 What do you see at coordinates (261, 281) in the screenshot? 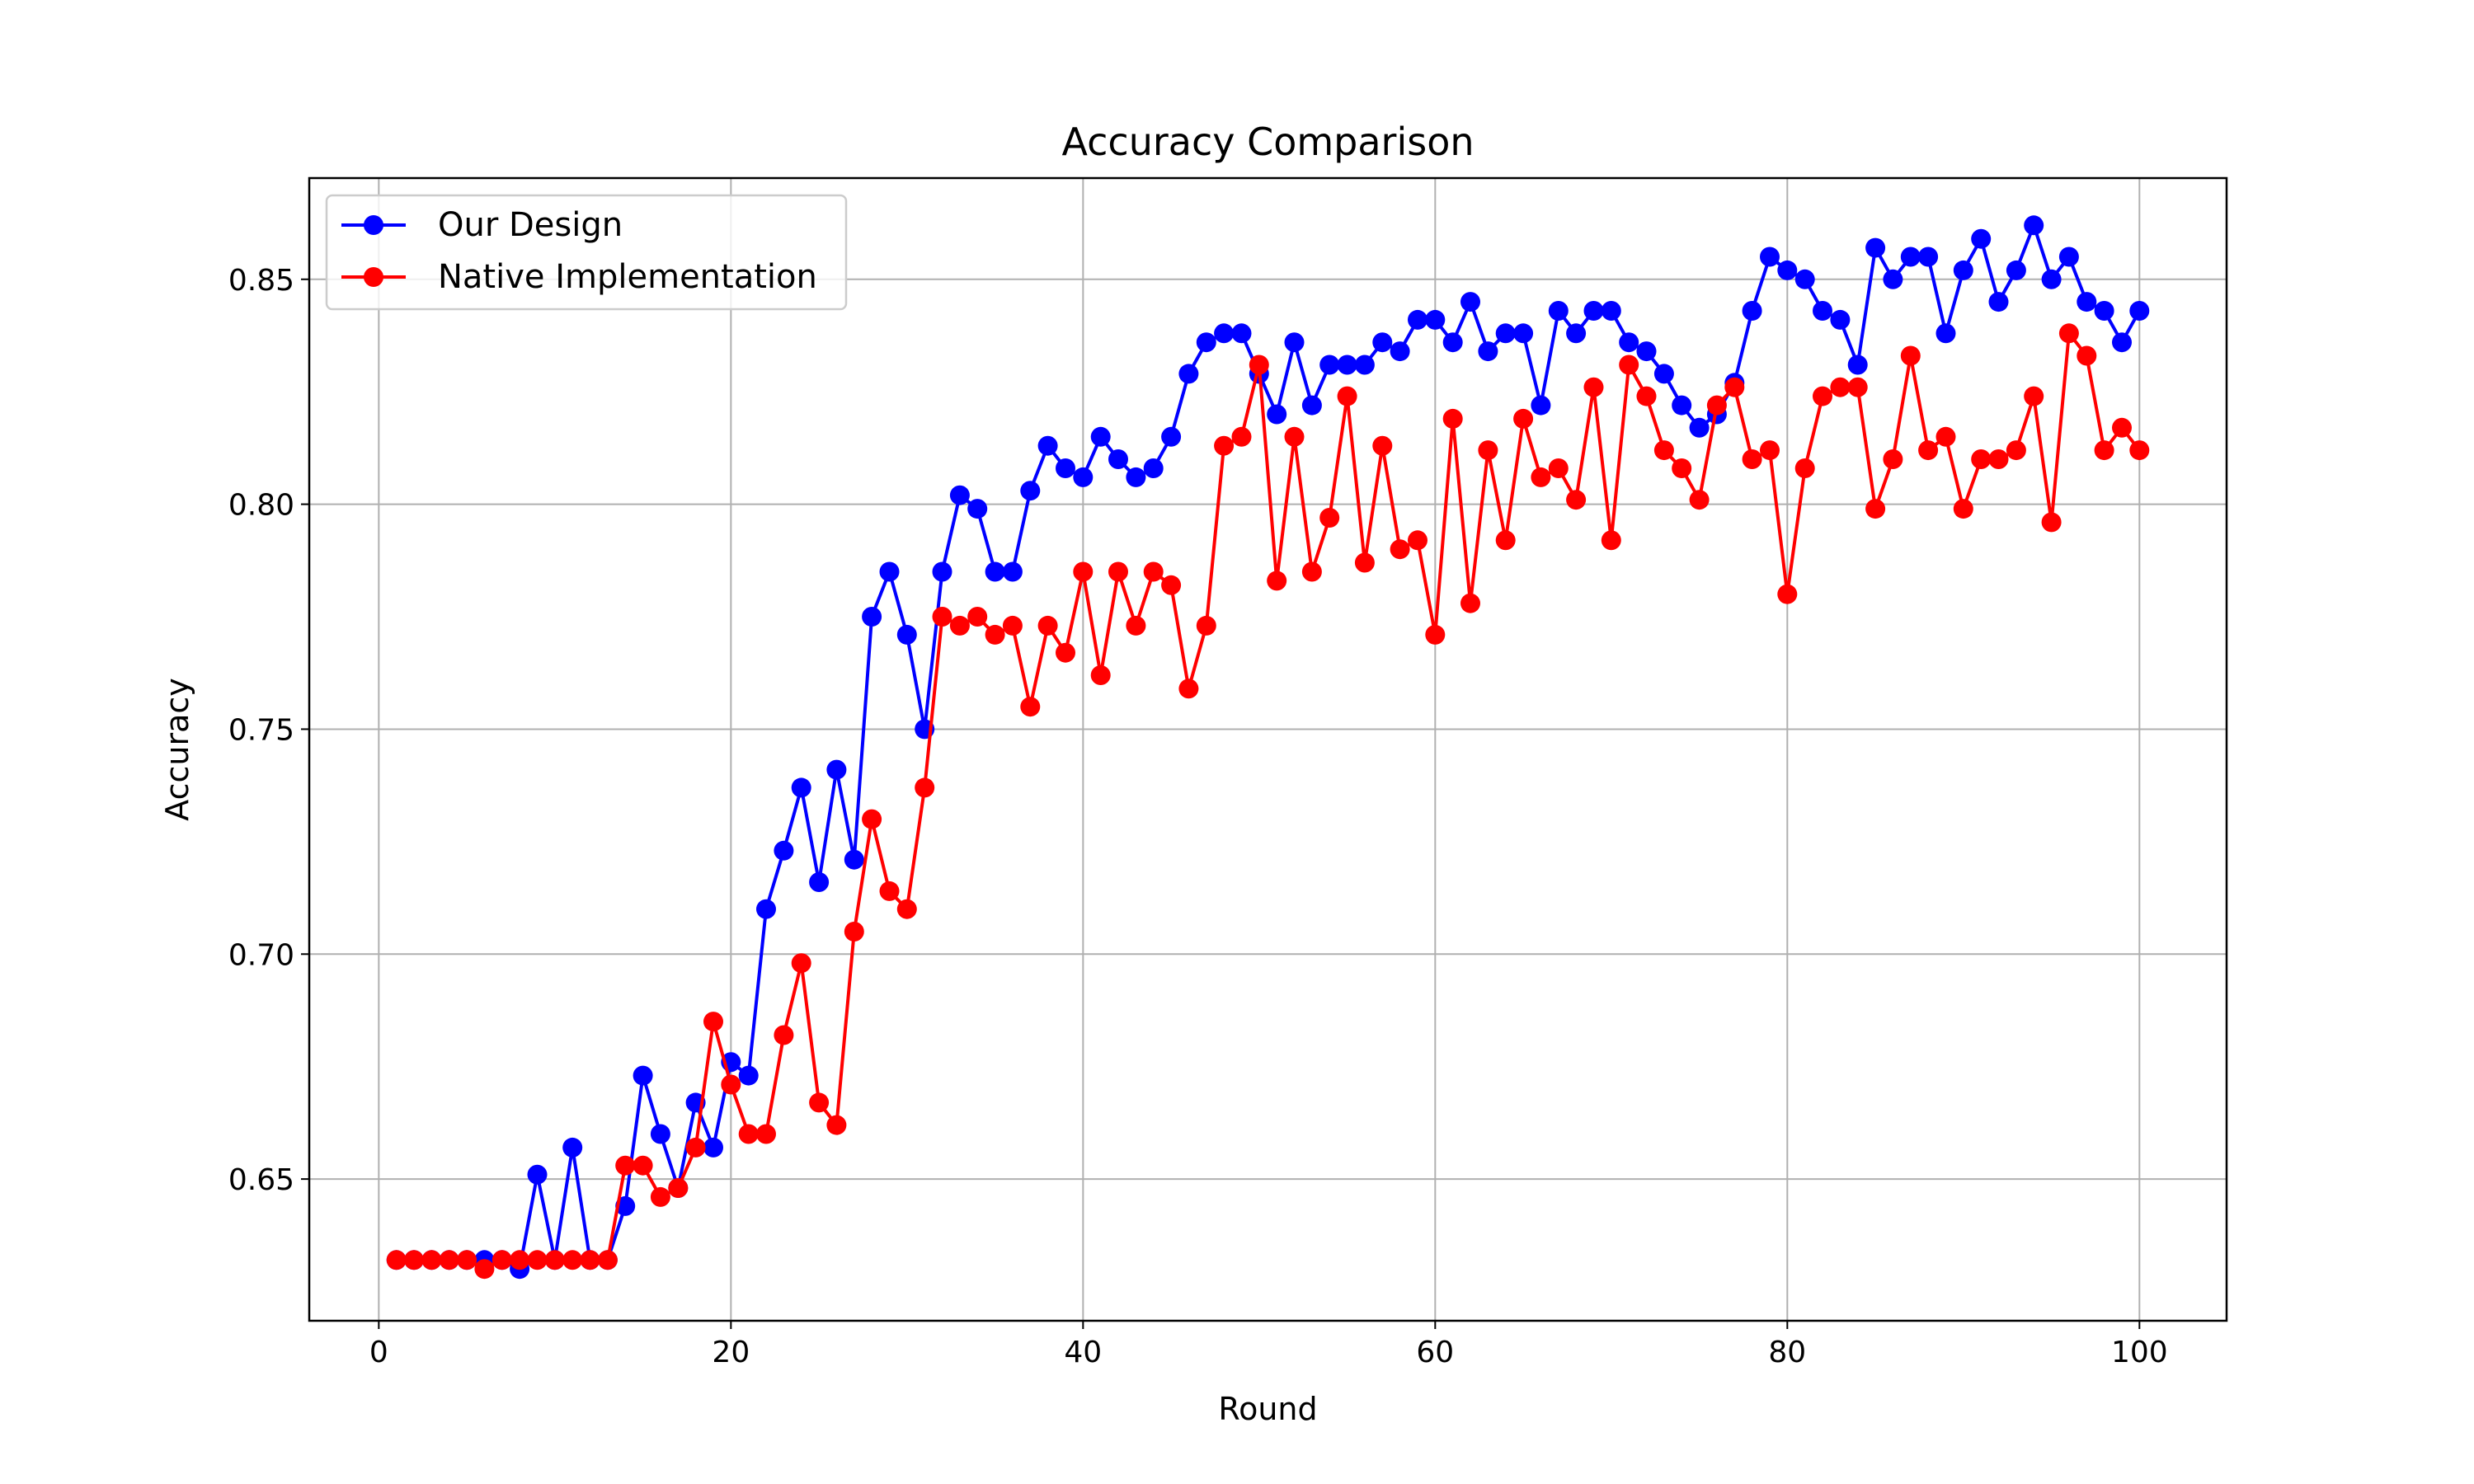
I see `y-tick-label: 0.85` at bounding box center [261, 281].